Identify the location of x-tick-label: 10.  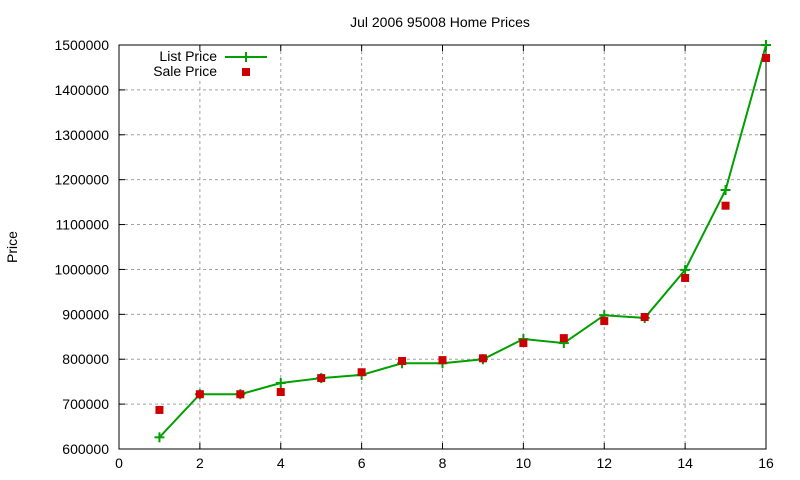
(524, 463).